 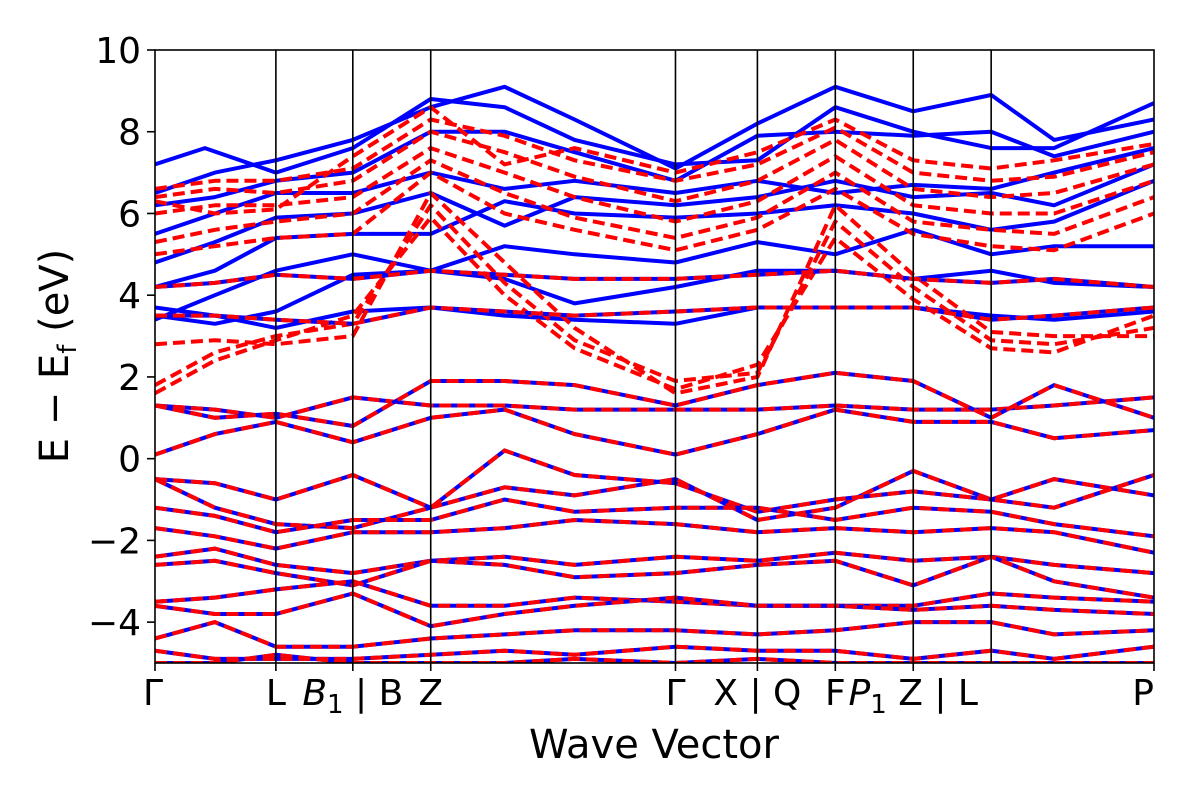 I want to click on x-tick-label: F, so click(x=835, y=693).